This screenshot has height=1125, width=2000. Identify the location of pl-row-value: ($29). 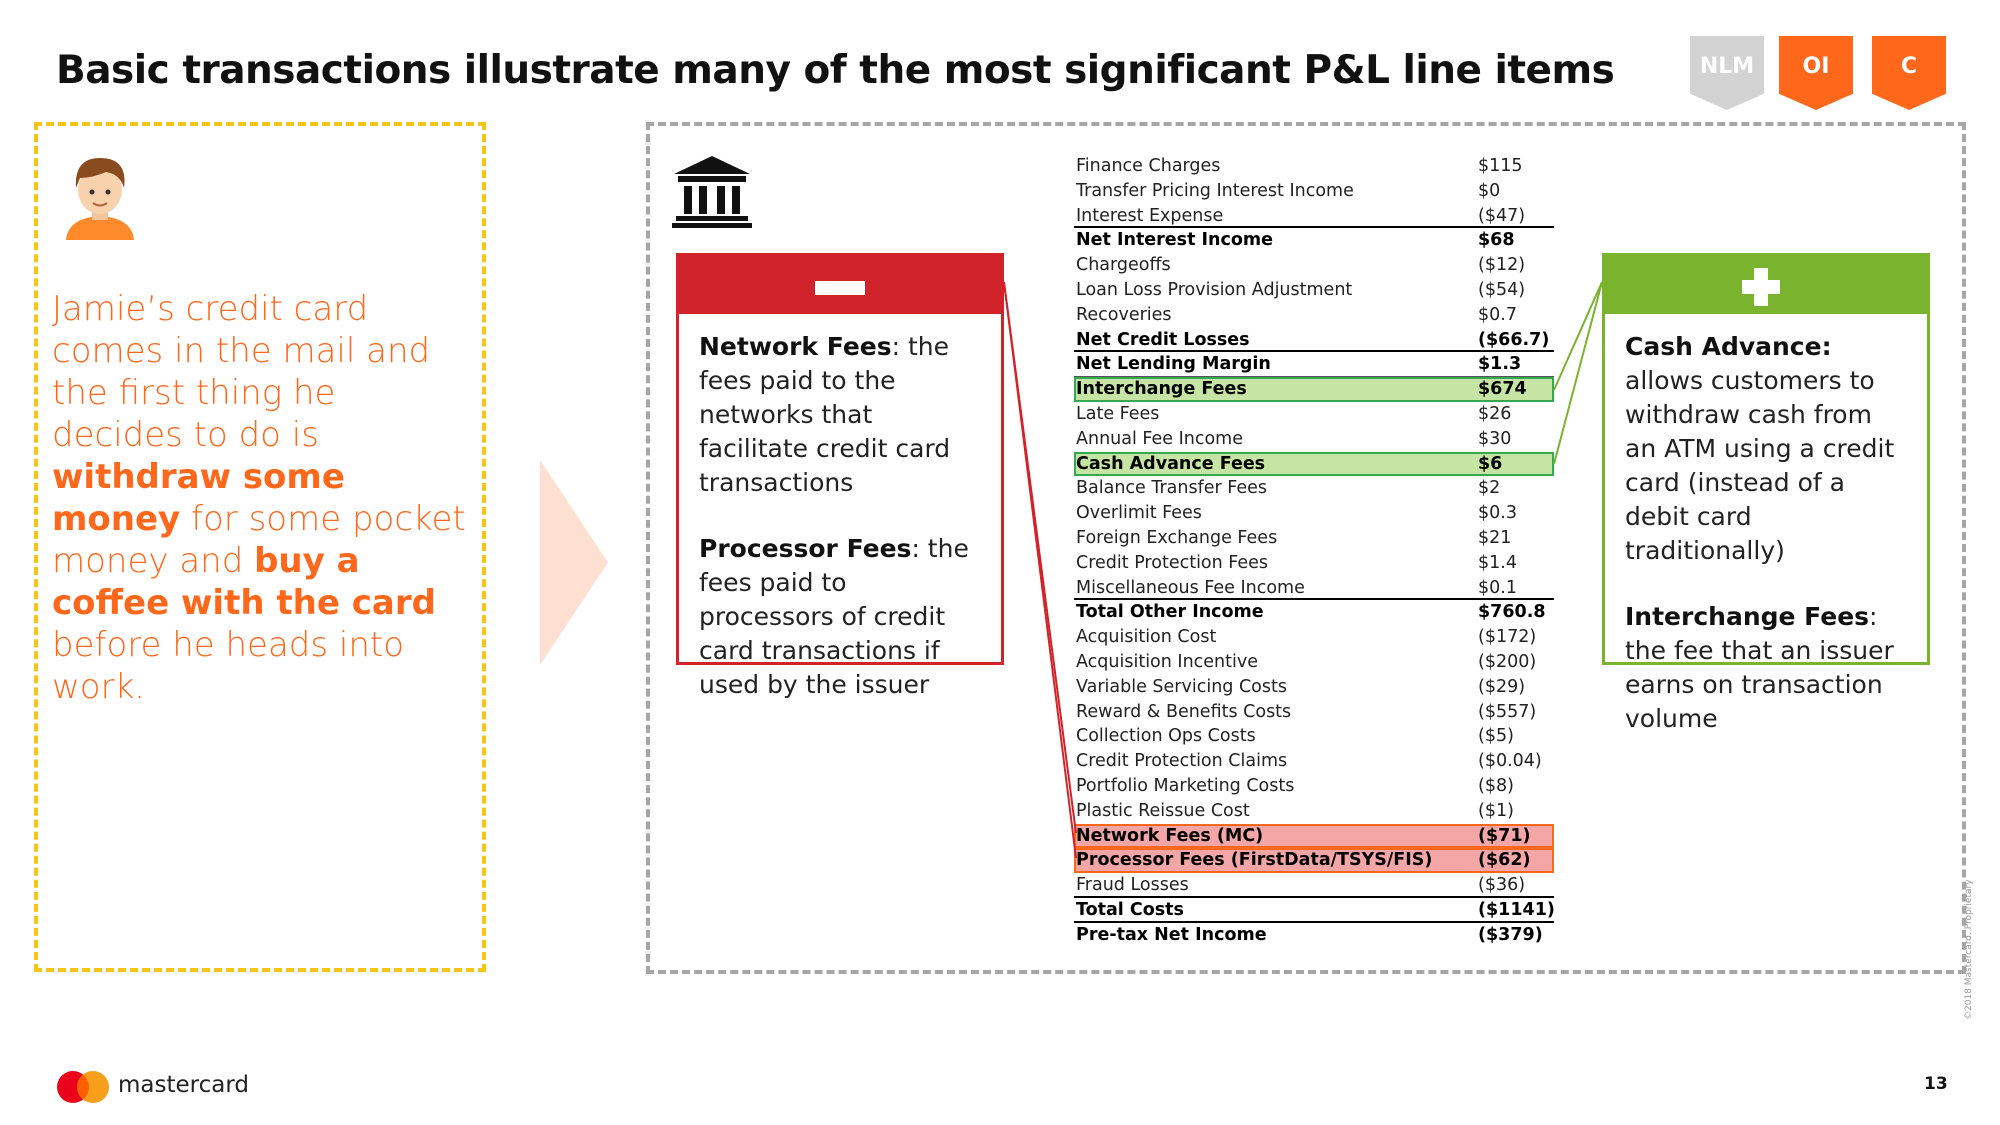
(1502, 686).